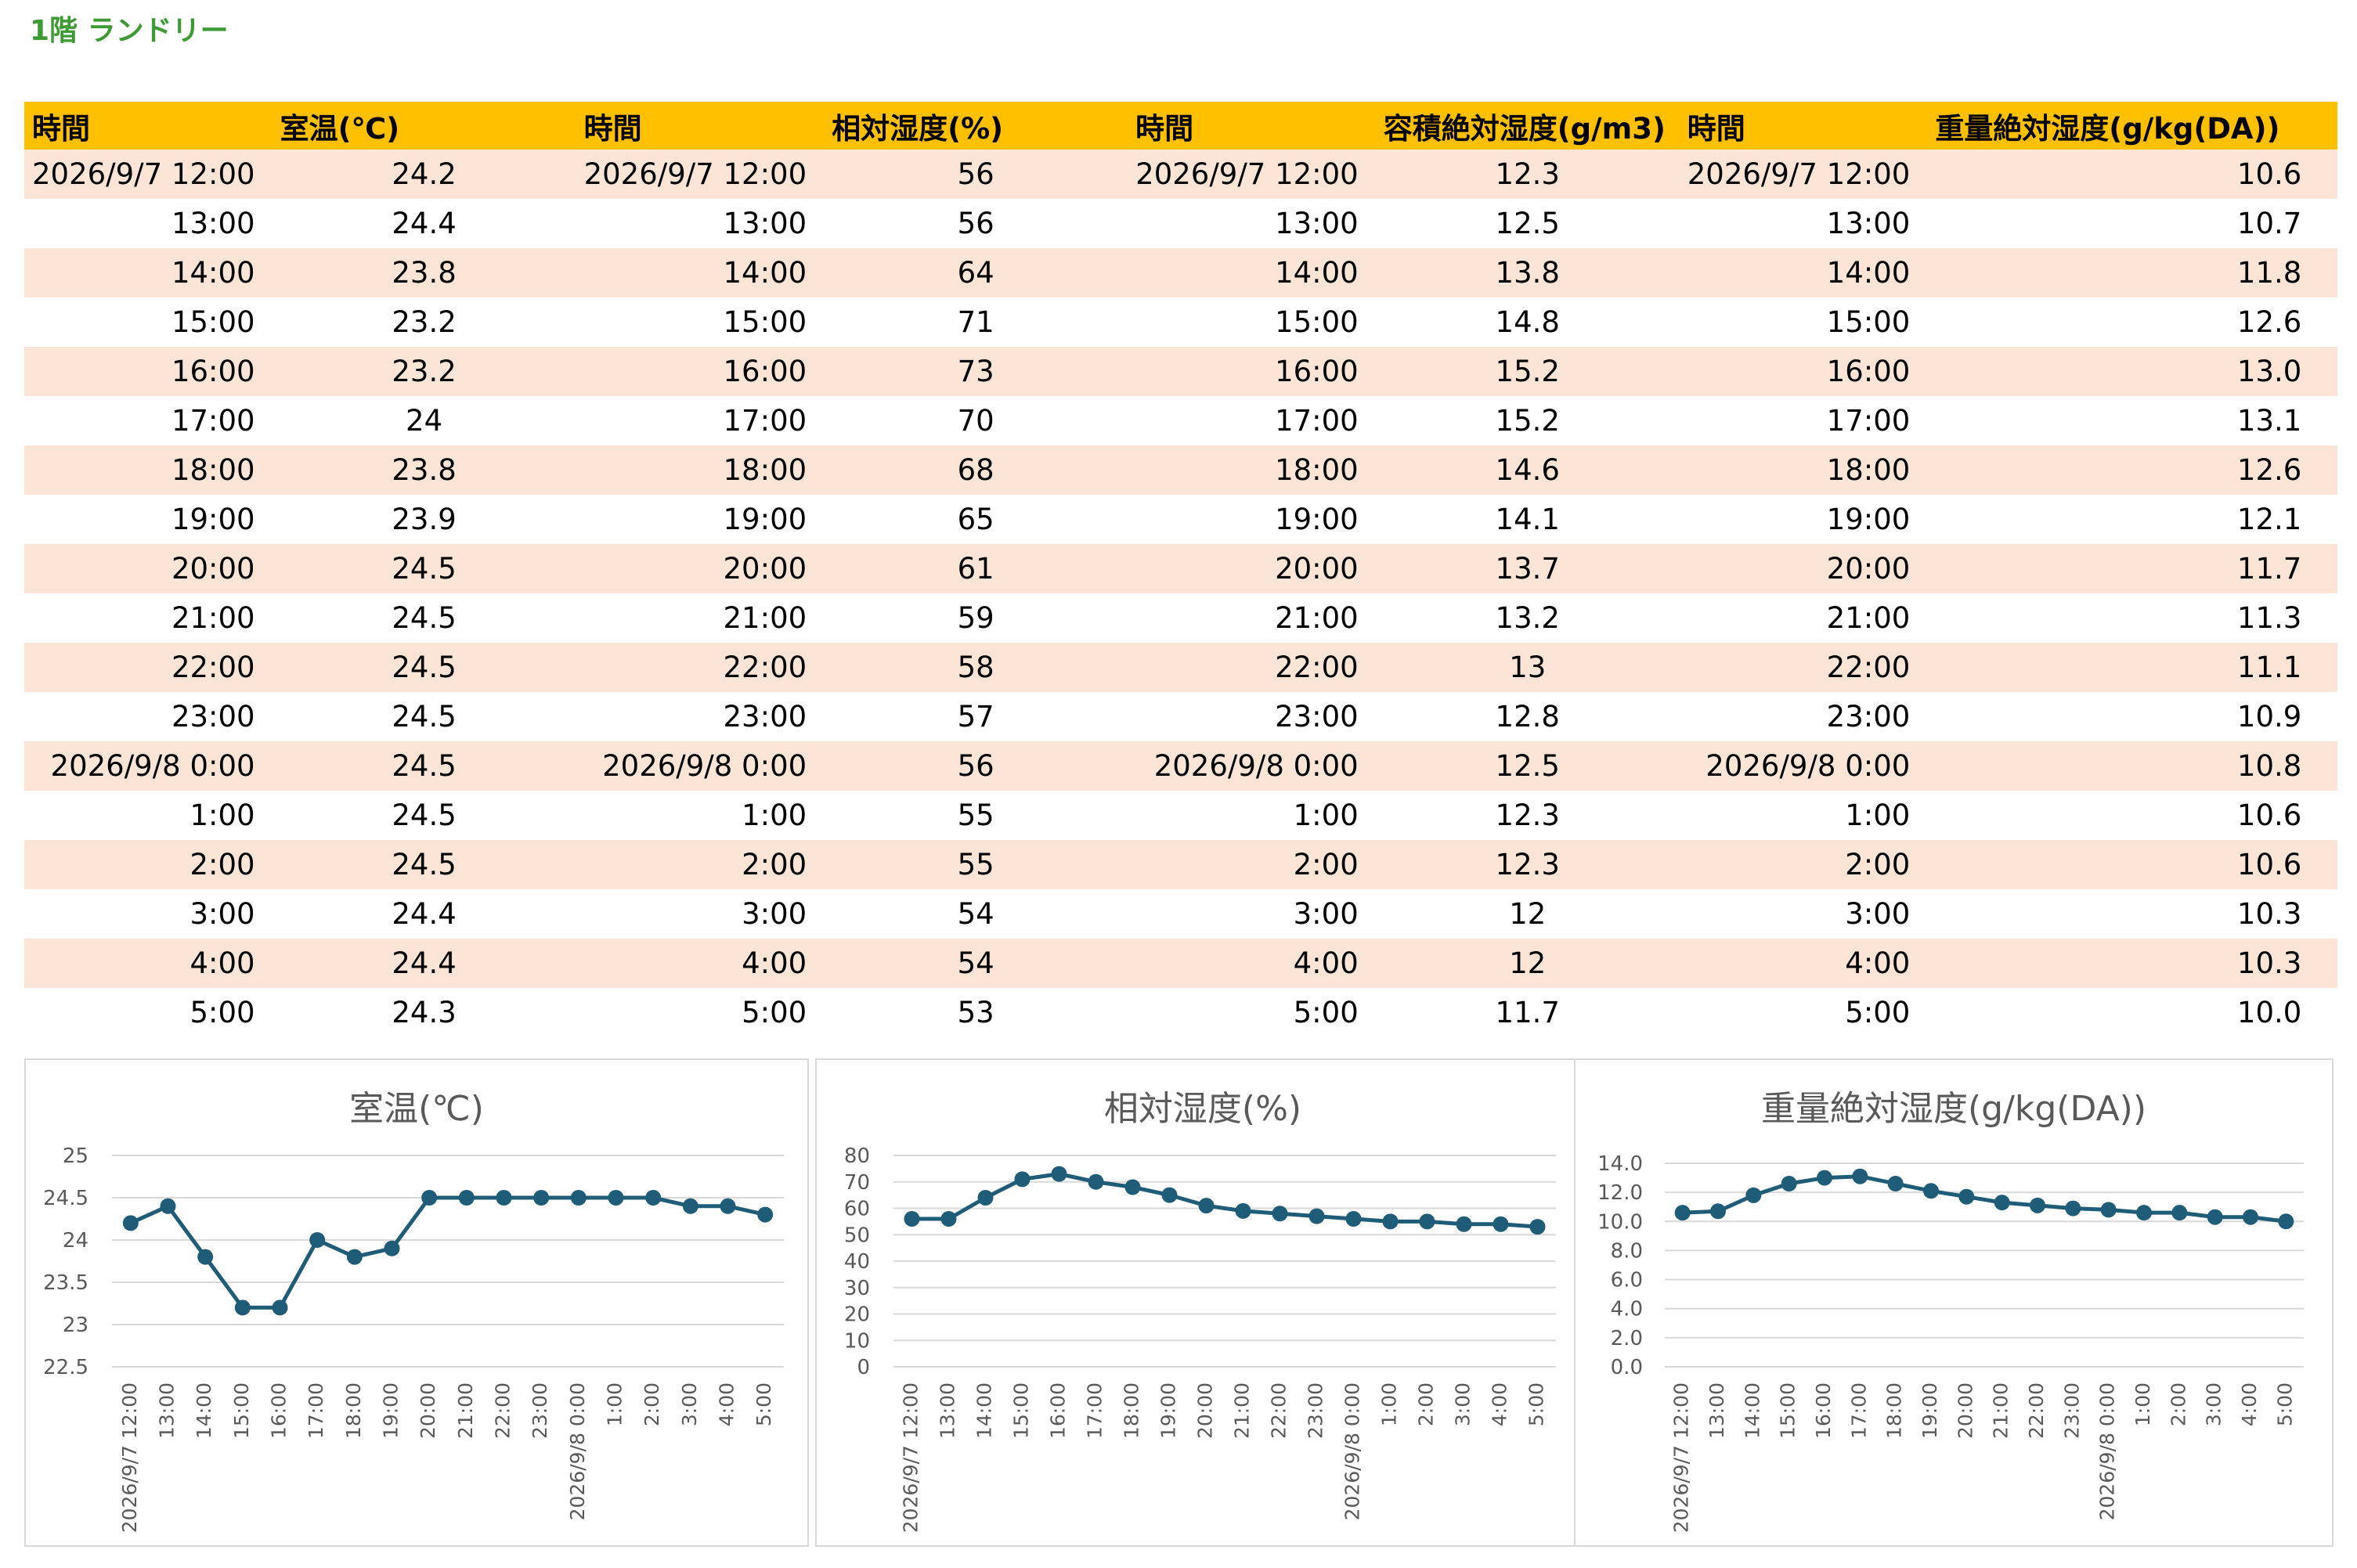  Describe the element at coordinates (700, 618) in the screenshot. I see `time-cell: 21:00` at that location.